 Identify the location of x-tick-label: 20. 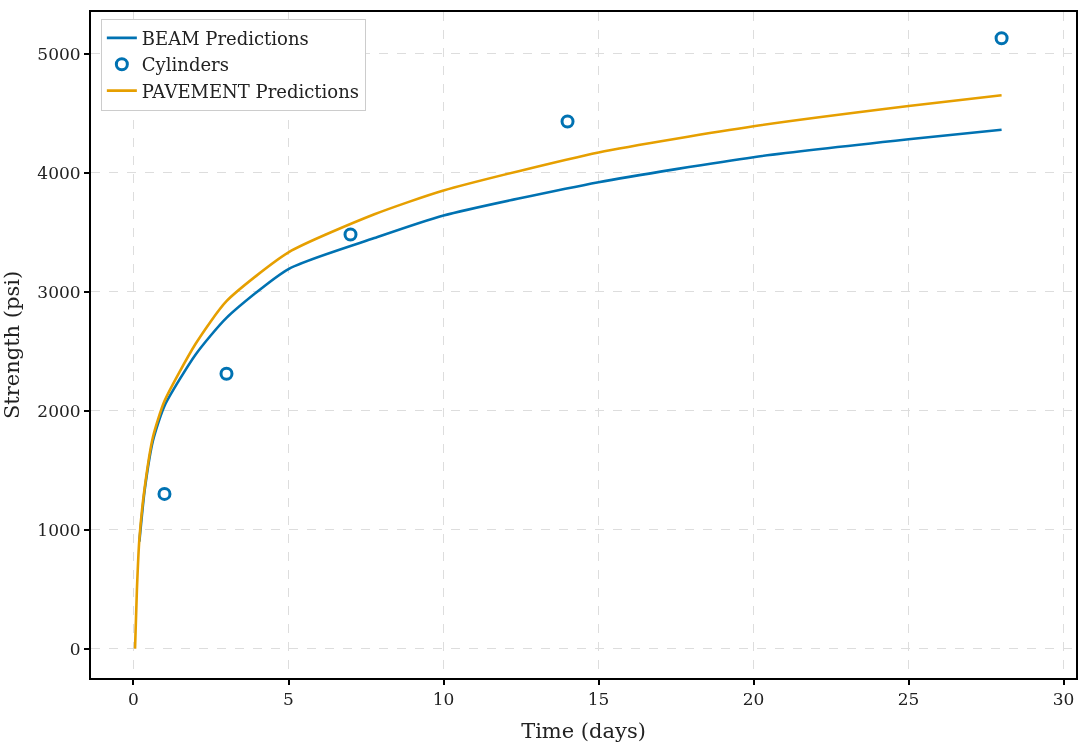
(753, 699).